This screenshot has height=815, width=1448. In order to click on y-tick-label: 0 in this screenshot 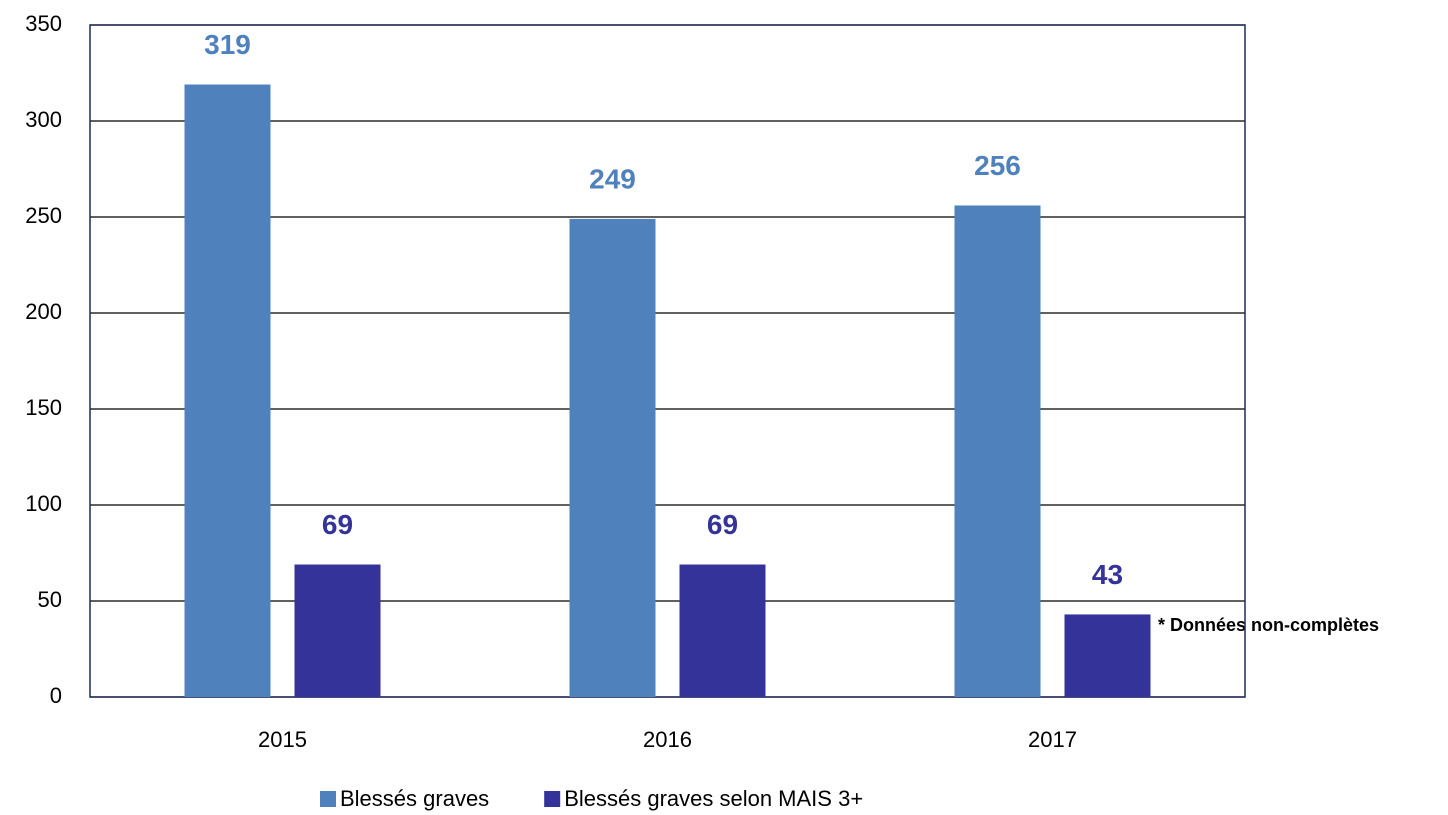, I will do `click(56, 695)`.